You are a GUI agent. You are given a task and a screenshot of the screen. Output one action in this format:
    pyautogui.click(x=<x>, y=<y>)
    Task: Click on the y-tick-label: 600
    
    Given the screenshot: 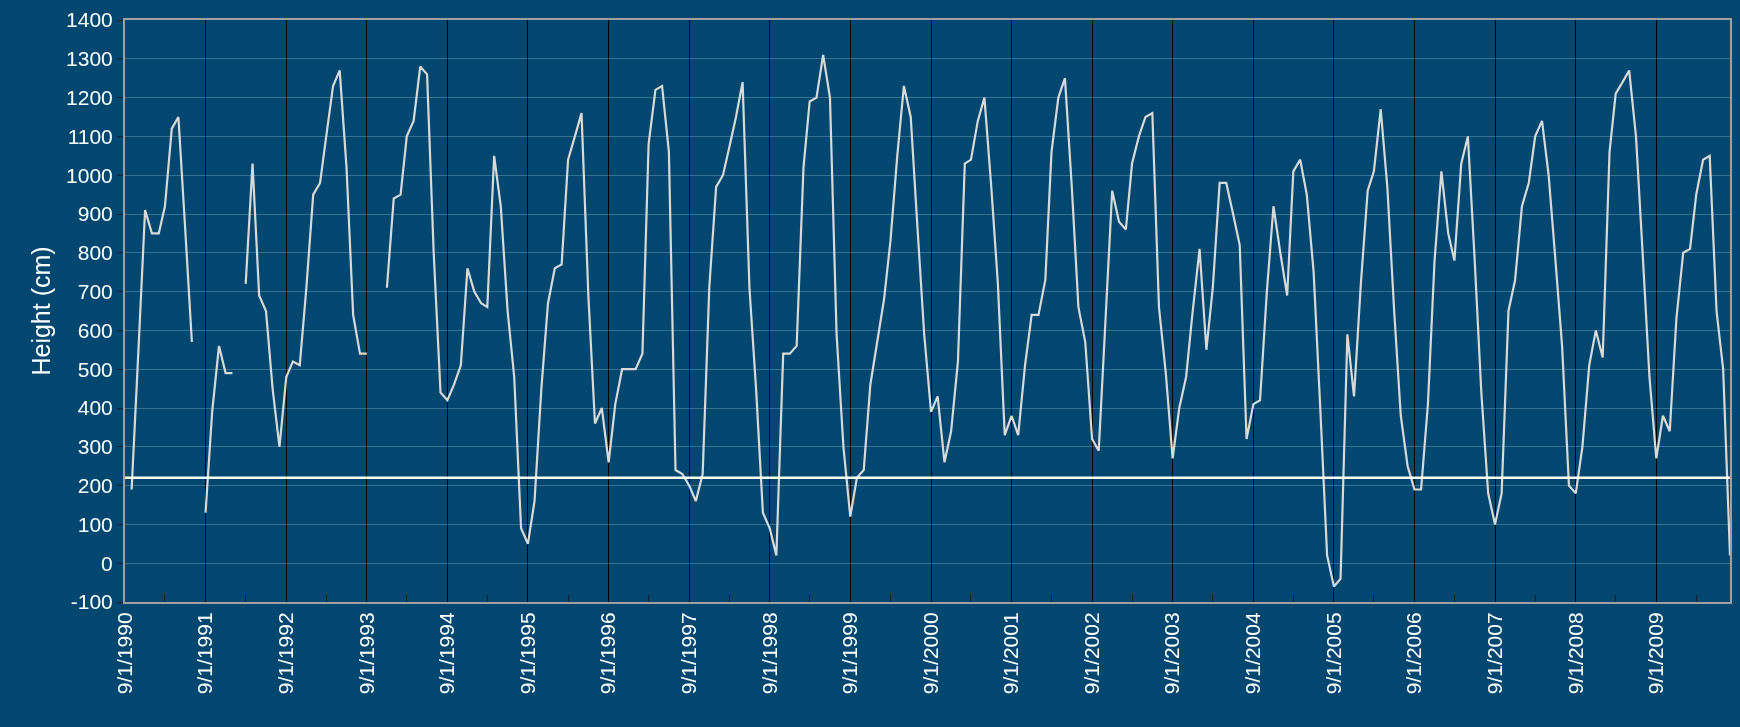 What is the action you would take?
    pyautogui.click(x=95, y=330)
    